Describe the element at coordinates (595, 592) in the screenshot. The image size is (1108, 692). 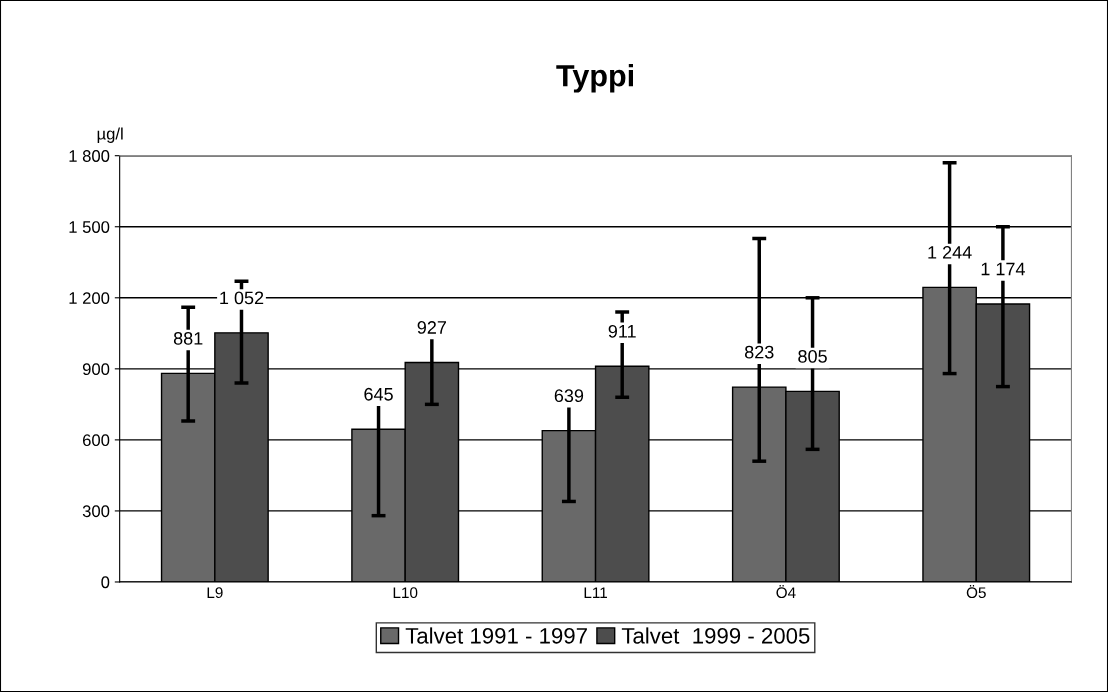
I see `x-tick-label: L11` at that location.